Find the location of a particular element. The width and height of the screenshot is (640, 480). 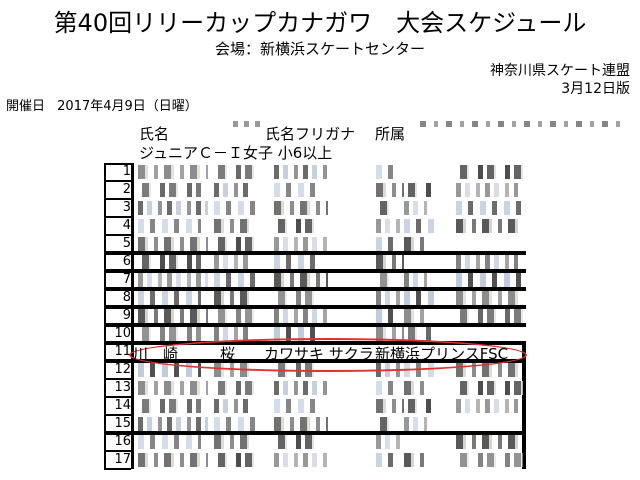

column-header-kana: 氏名フリガナ is located at coordinates (310, 134).